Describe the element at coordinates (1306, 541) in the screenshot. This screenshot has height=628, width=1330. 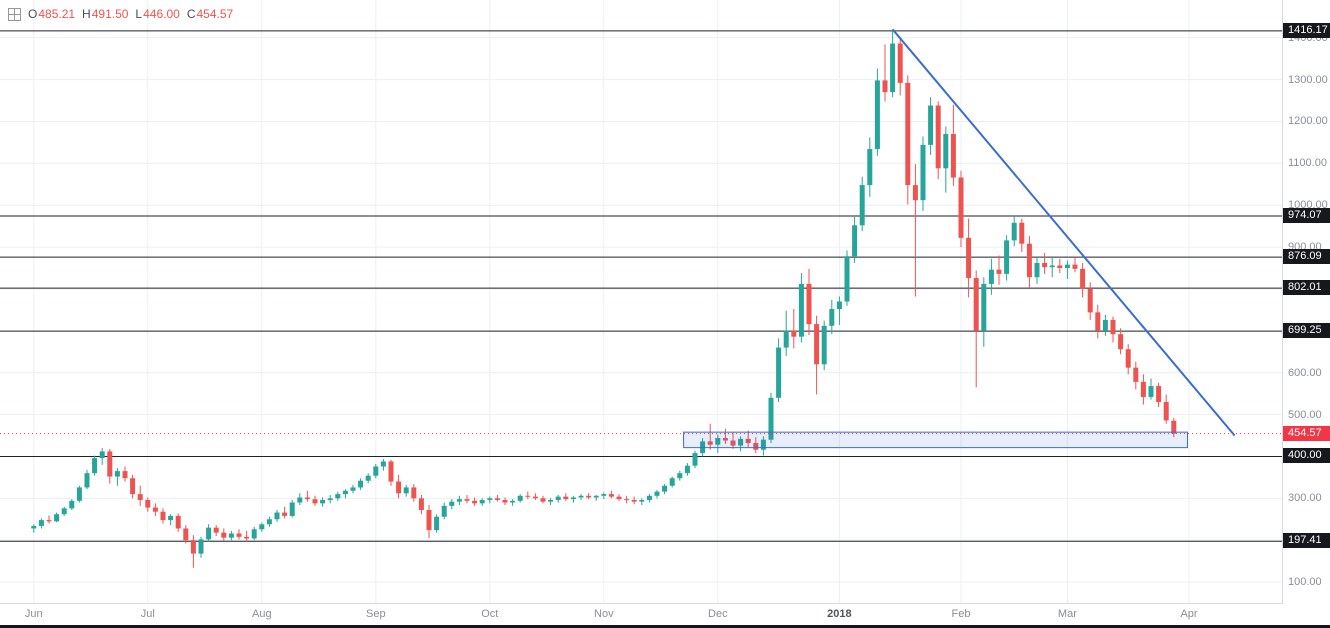
I see `price-level-badge: 197.41` at that location.